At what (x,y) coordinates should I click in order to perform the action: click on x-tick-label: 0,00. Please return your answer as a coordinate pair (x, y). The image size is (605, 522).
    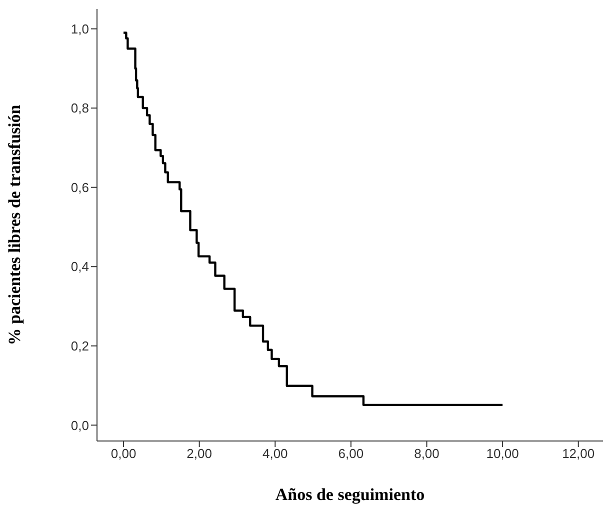
    Looking at the image, I should click on (123, 454).